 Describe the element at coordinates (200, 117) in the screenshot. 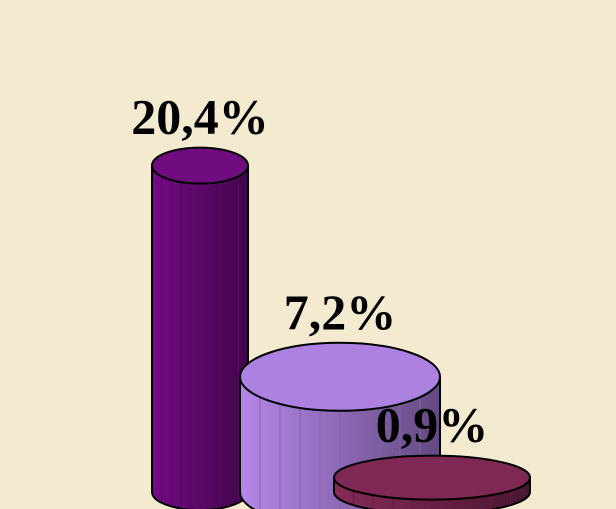

I see `value-label: 20,4%` at that location.